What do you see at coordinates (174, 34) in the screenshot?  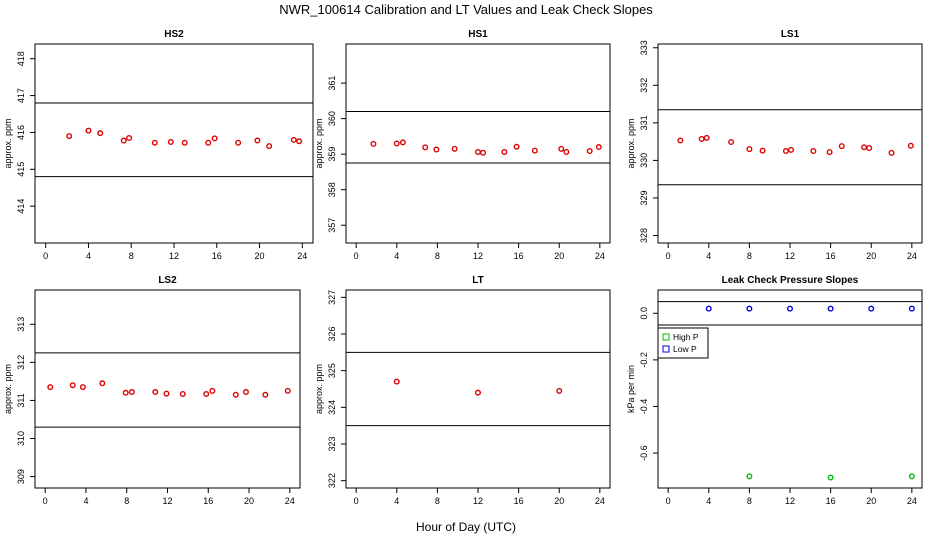 I see `panel-title: HS2` at bounding box center [174, 34].